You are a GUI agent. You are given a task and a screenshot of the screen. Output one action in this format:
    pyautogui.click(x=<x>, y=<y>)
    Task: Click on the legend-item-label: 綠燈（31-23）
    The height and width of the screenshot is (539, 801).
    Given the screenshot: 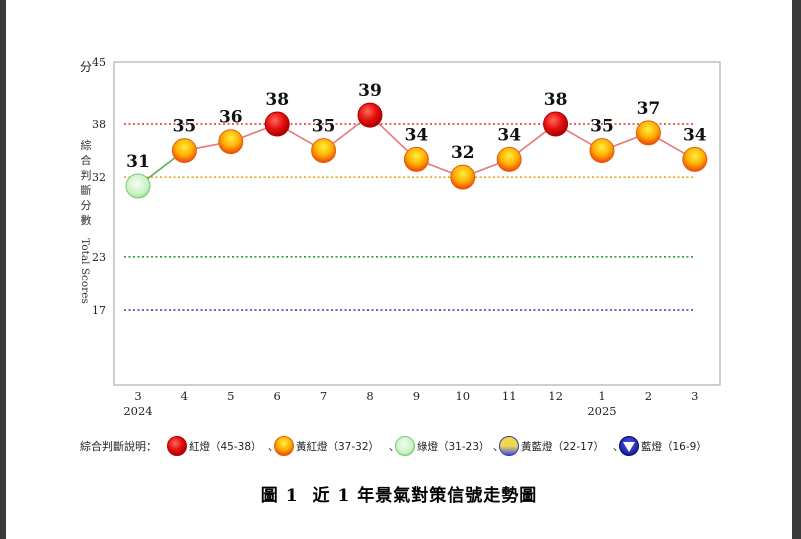 What is the action you would take?
    pyautogui.click(x=453, y=446)
    